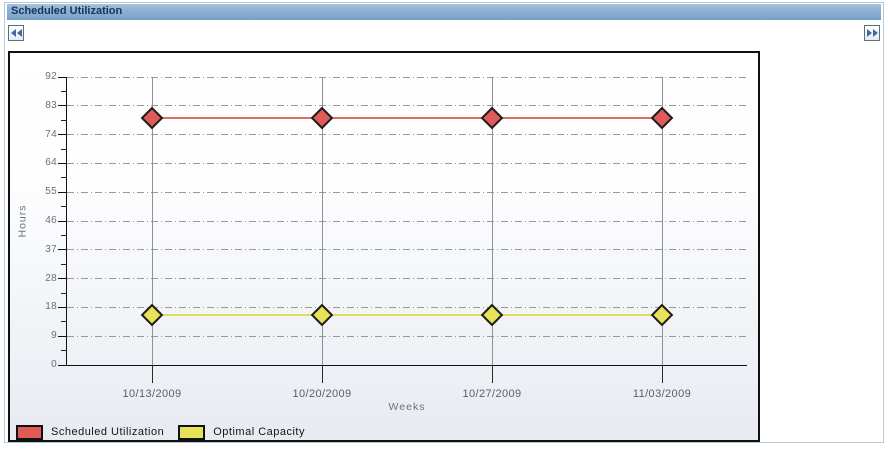  What do you see at coordinates (444, 12) in the screenshot?
I see `section-header: Scheduled Utilization` at bounding box center [444, 12].